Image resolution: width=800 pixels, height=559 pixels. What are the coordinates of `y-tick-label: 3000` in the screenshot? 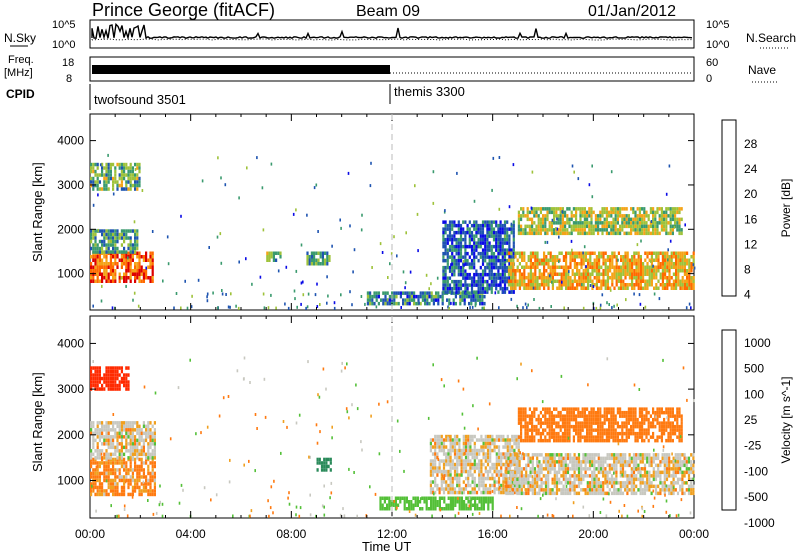 It's located at (70, 185).